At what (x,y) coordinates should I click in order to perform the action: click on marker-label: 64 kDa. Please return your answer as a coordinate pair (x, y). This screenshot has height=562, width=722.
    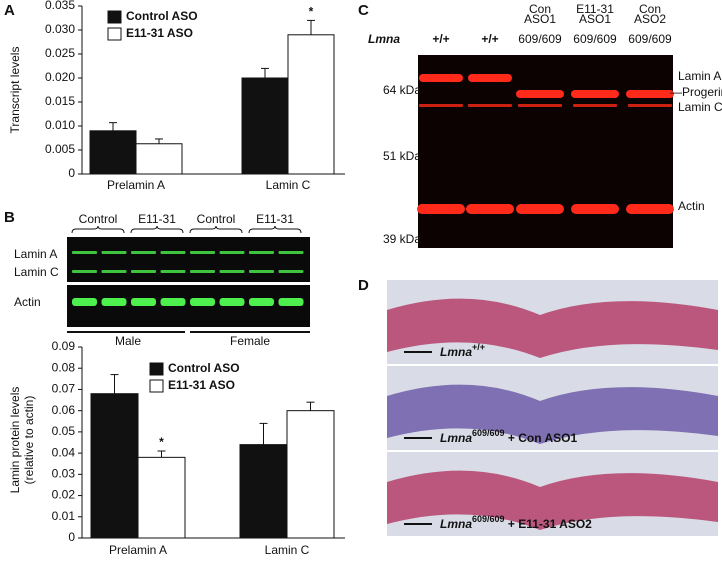
    Looking at the image, I should click on (402, 90).